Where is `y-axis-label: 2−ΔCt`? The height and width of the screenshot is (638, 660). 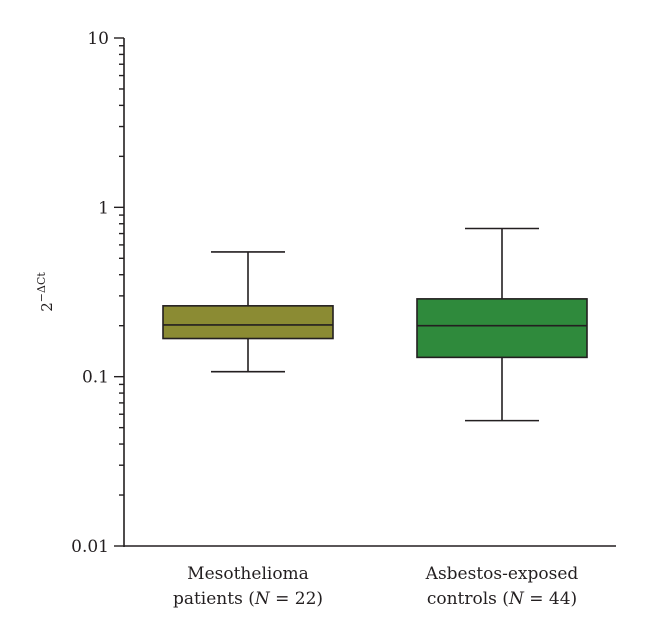
y-axis-label: 2−ΔCt is located at coordinates (45, 292).